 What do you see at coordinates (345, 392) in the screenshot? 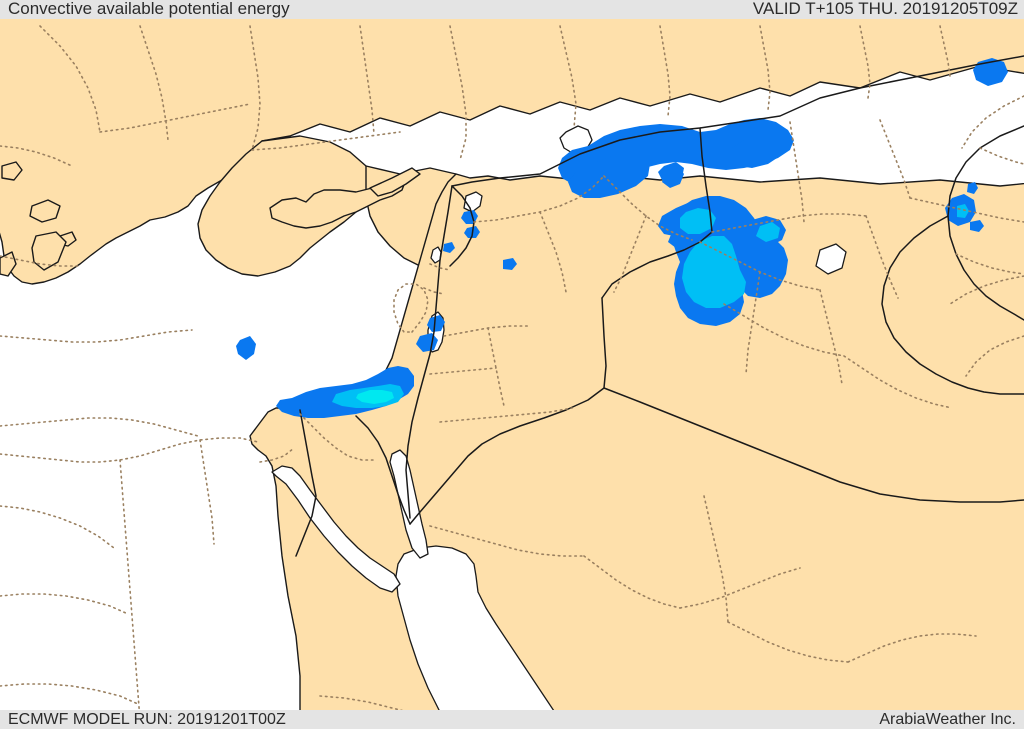
I see `cape-region-gaza-coast` at bounding box center [345, 392].